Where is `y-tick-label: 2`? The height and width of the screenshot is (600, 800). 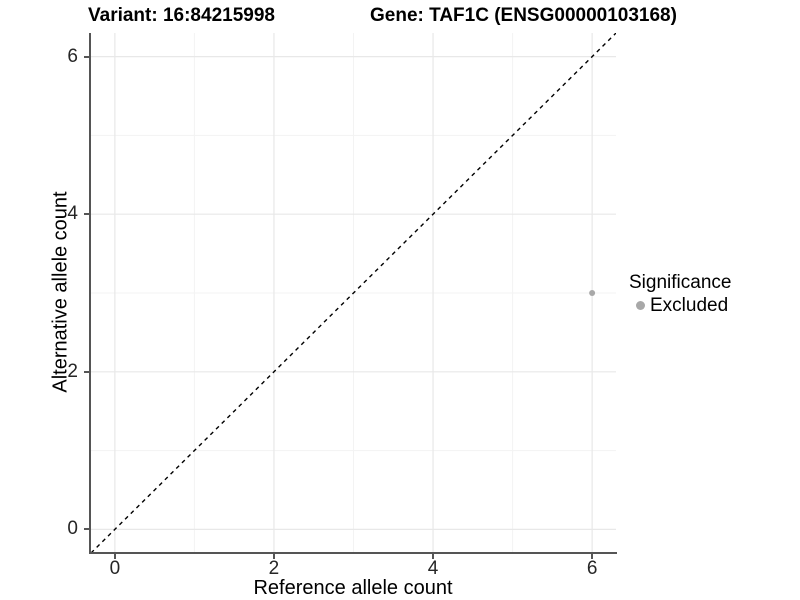
y-tick-label: 2 is located at coordinates (72, 371).